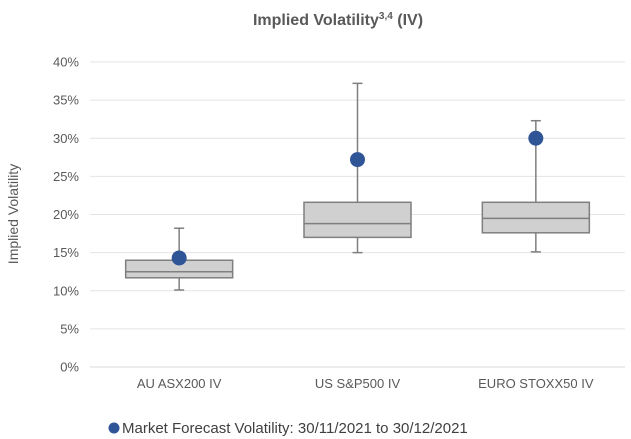  Describe the element at coordinates (536, 383) in the screenshot. I see `x-tick-label: EURO STOXX50 IV` at that location.